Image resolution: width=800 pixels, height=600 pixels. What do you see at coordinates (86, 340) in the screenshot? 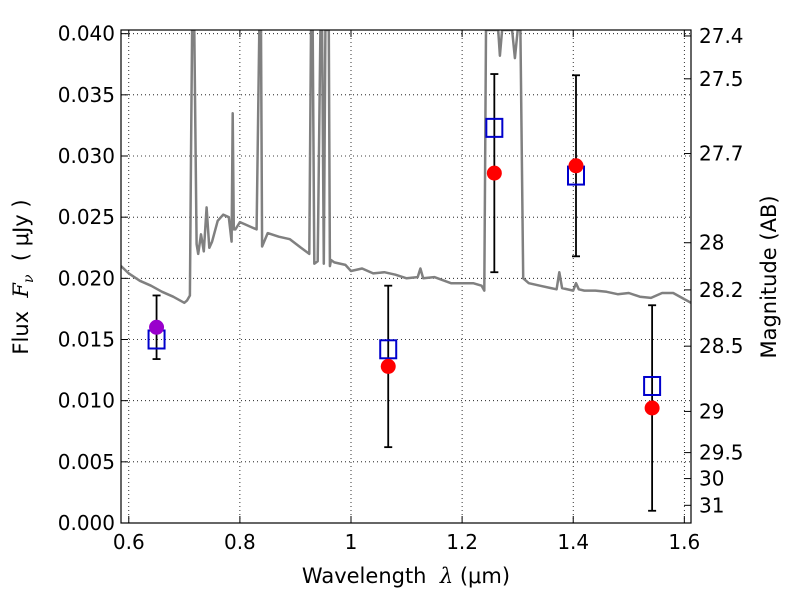
I see `y-tick-label: 0.015` at bounding box center [86, 340].